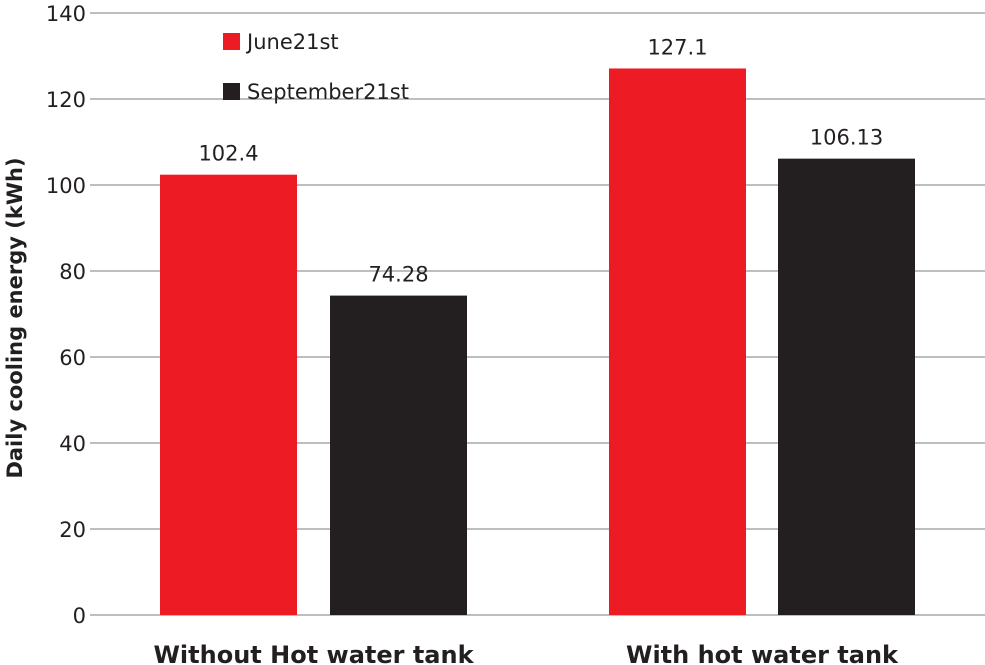 Image resolution: width=985 pixels, height=665 pixels. What do you see at coordinates (72, 530) in the screenshot?
I see `y-tick-label: 20` at bounding box center [72, 530].